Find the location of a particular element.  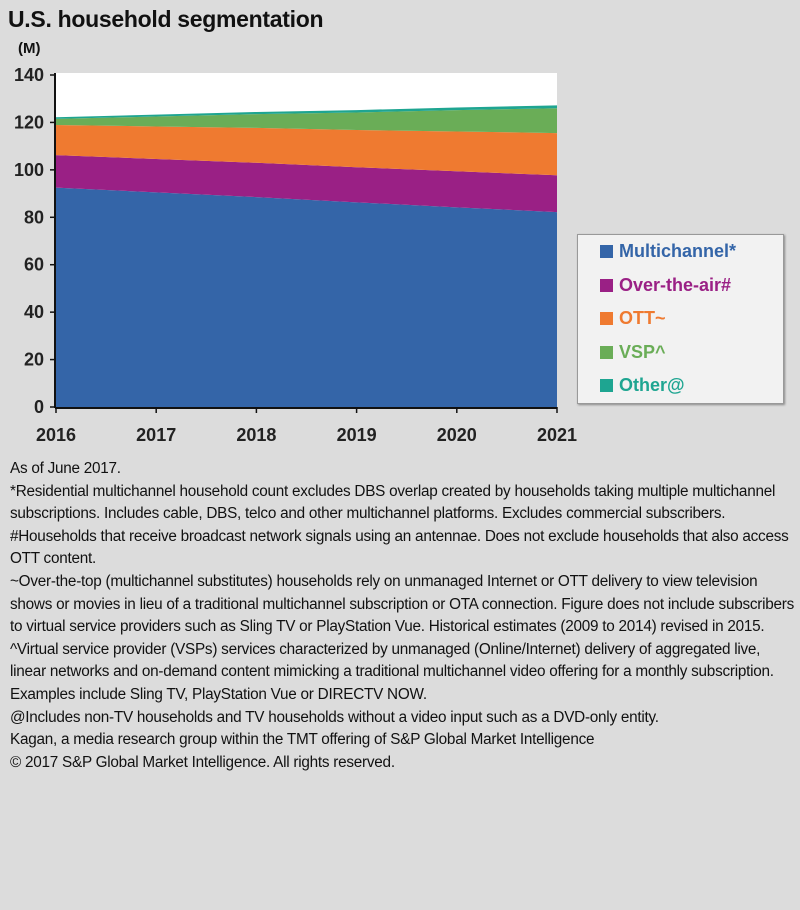

legend-label: Over-the-air# is located at coordinates (675, 284).